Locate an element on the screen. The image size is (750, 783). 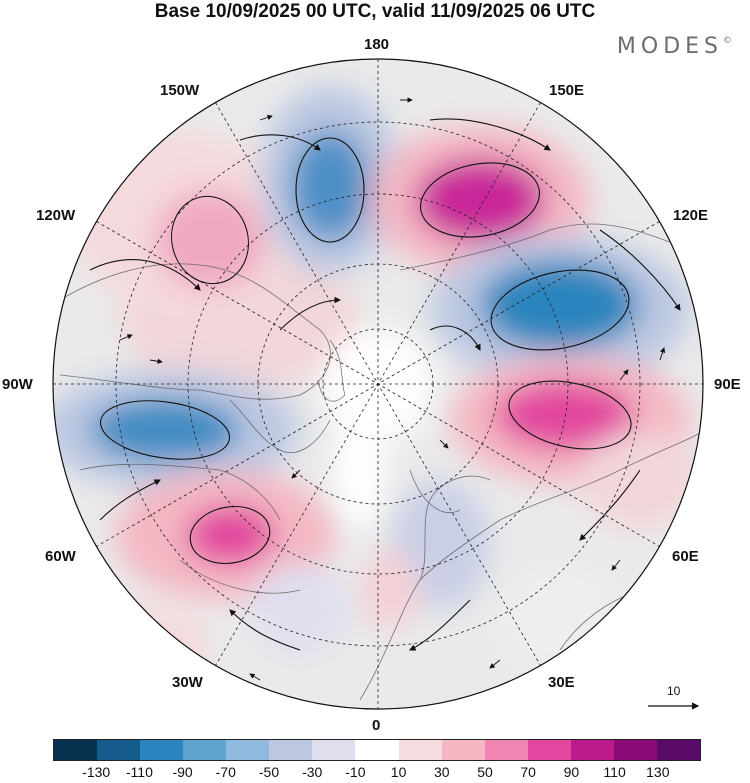
label-150e: 150E is located at coordinates (567, 90).